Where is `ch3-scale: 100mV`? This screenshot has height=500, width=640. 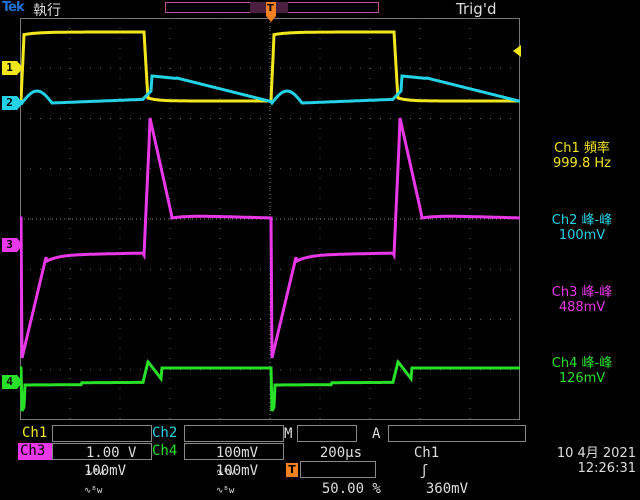
ch3-scale: 100mV is located at coordinates (105, 471).